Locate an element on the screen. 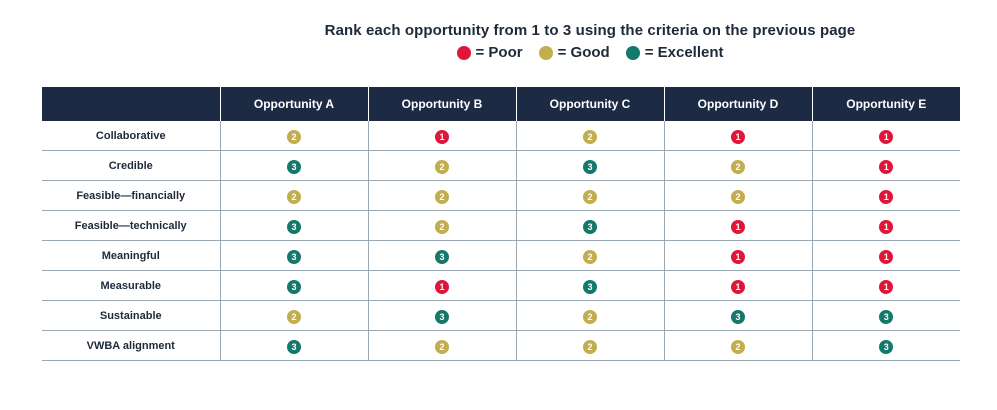 The image size is (997, 410). table-row: Sustainable 2 3 2 3 3 is located at coordinates (501, 315).